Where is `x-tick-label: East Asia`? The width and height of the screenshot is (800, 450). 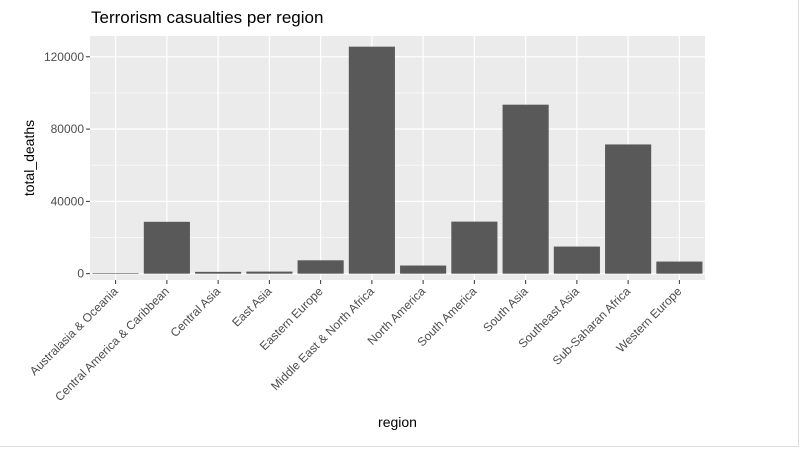 x-tick-label: East Asia is located at coordinates (252, 307).